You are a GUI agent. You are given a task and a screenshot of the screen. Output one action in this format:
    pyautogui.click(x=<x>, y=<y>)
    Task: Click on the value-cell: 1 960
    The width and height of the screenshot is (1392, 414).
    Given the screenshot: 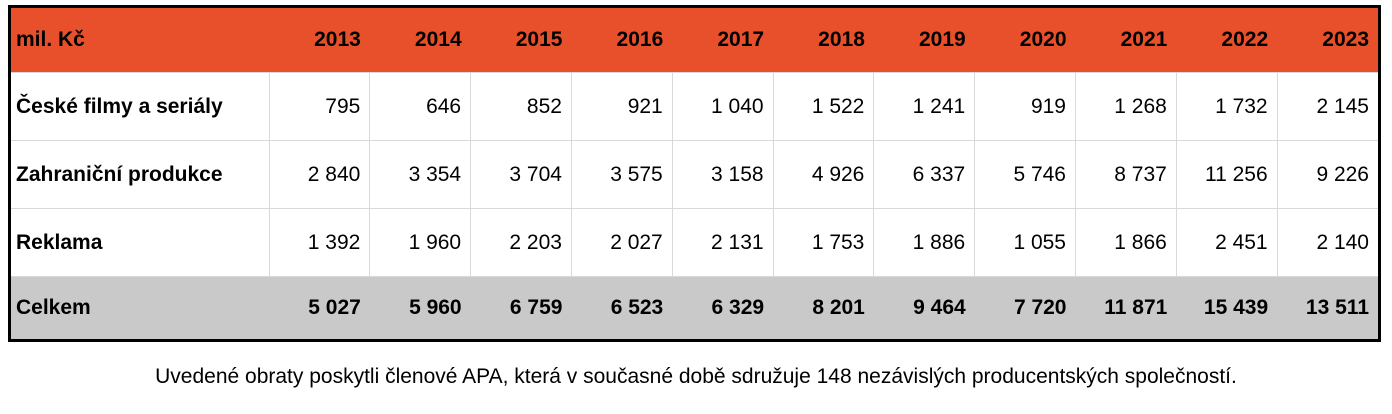 What is the action you would take?
    pyautogui.click(x=420, y=242)
    